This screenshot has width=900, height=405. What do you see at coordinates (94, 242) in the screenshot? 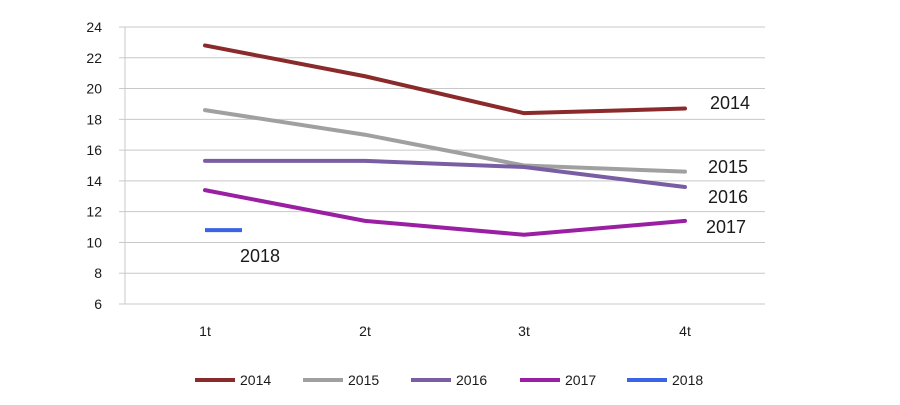
I see `y-tick-label-10: 10` at bounding box center [94, 242].